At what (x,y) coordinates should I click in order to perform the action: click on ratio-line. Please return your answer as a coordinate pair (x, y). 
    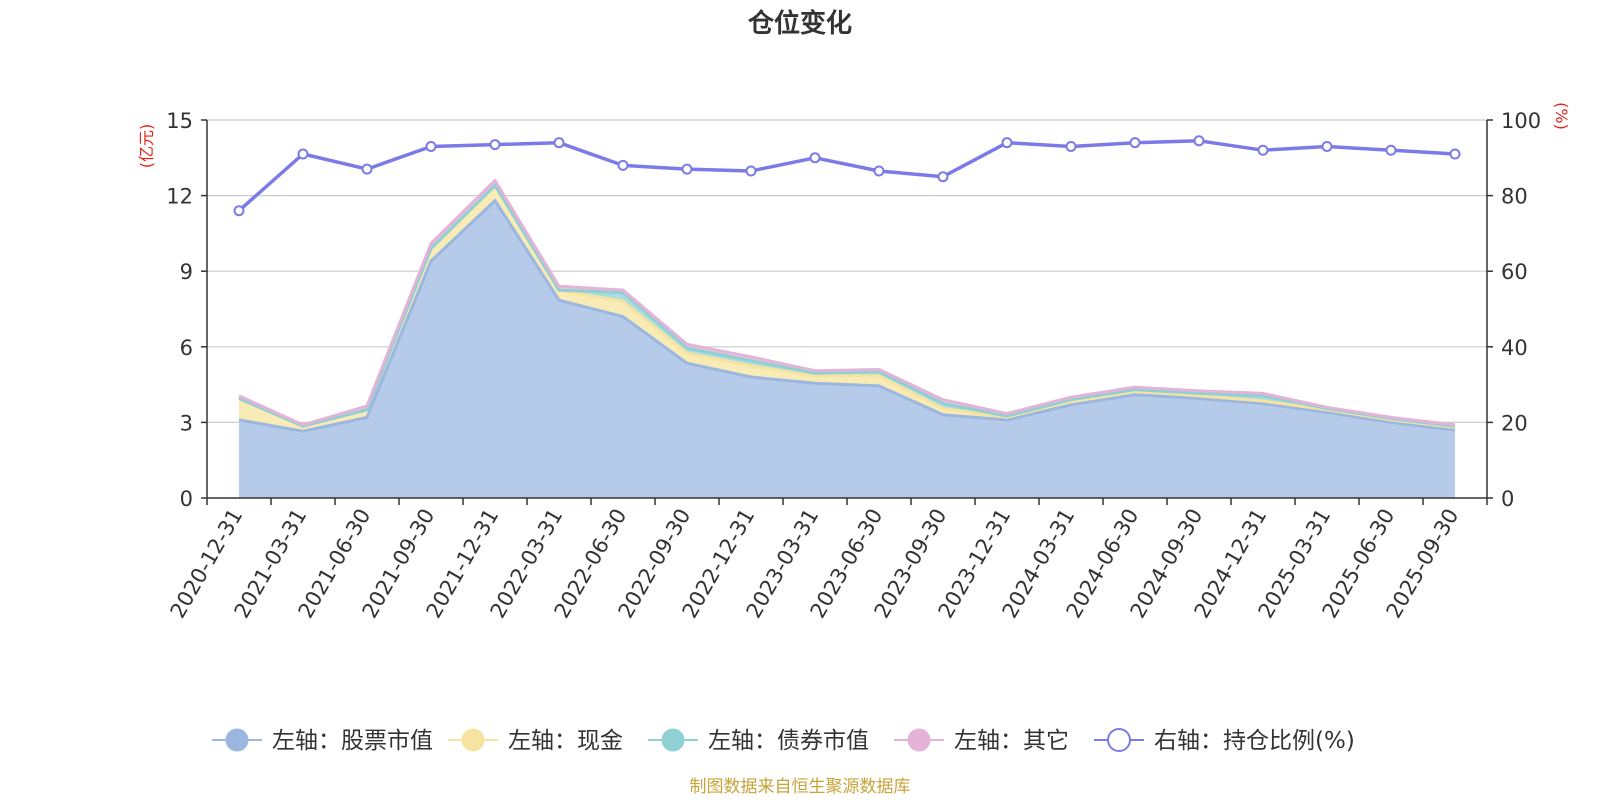
    Looking at the image, I should click on (846, 176).